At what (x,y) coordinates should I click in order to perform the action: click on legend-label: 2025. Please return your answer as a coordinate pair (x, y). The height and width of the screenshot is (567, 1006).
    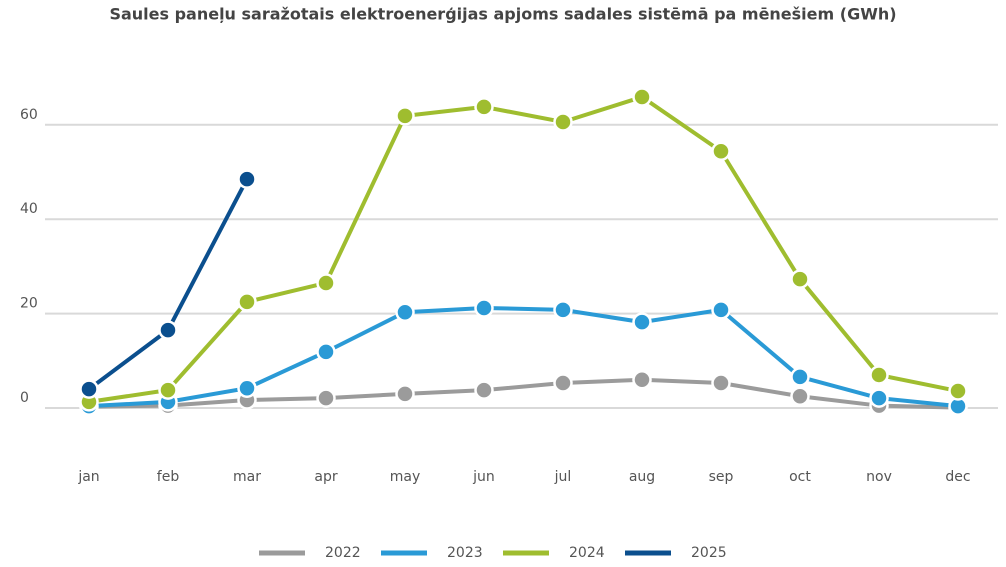
    Looking at the image, I should click on (709, 553).